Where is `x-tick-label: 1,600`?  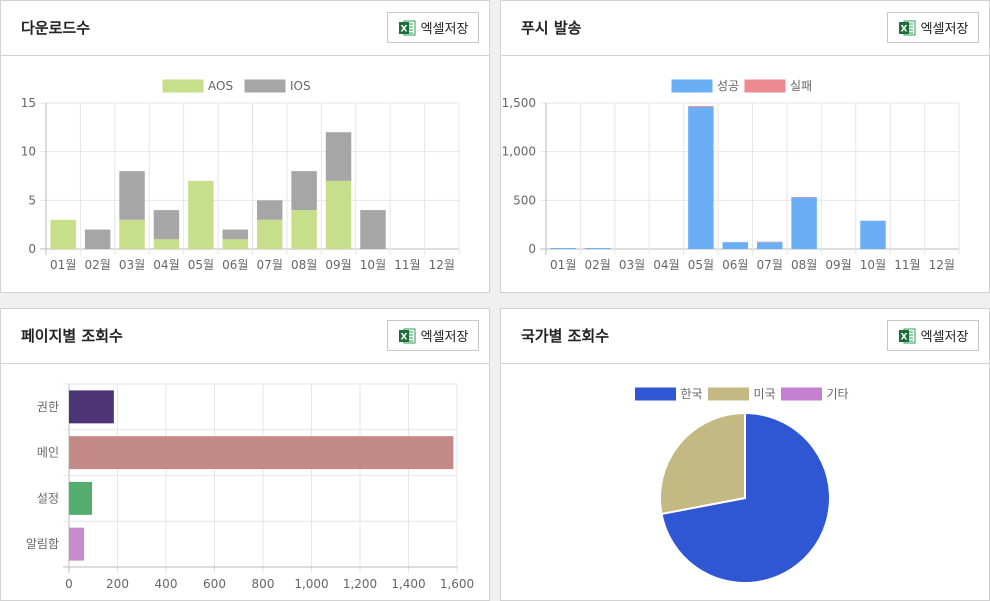
x-tick-label: 1,600 is located at coordinates (457, 584).